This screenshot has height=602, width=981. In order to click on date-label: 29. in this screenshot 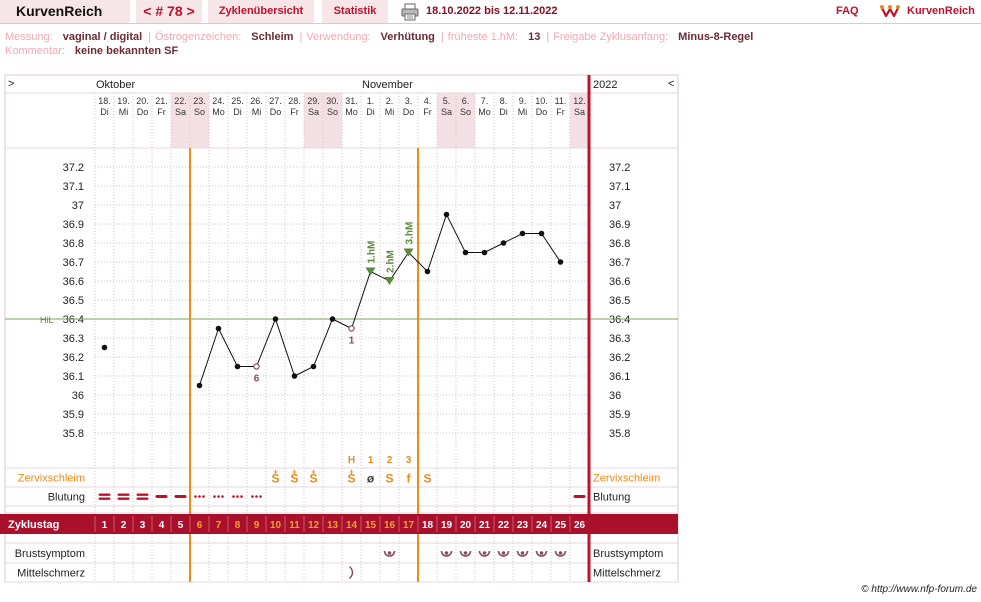, I will do `click(313, 101)`.